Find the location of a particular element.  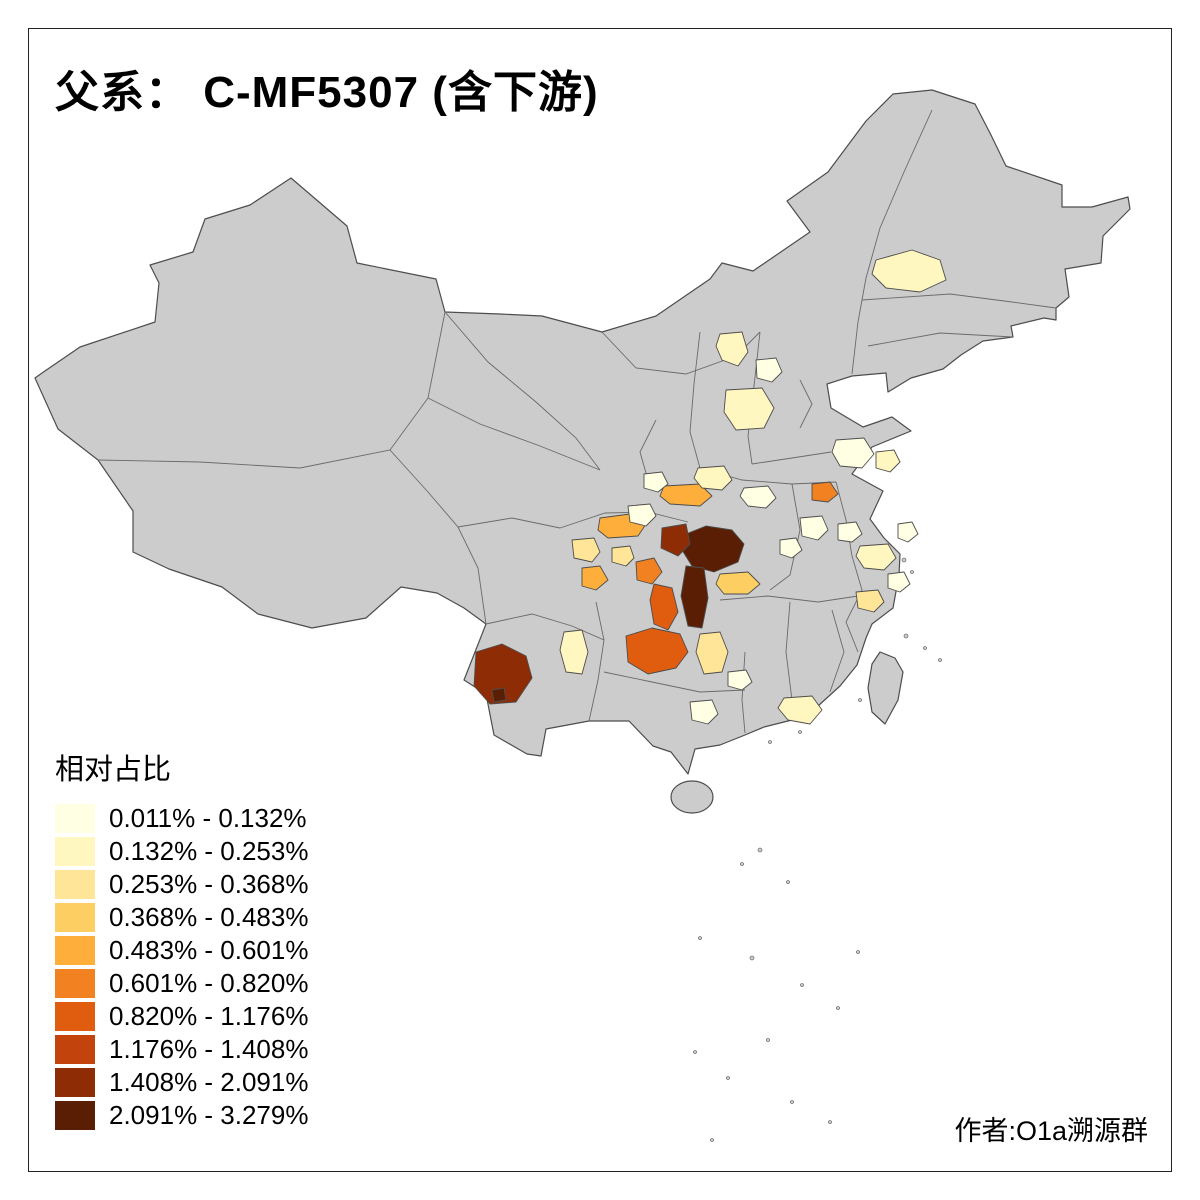

legend-item: 0.253% - 0.368% is located at coordinates (181, 884).